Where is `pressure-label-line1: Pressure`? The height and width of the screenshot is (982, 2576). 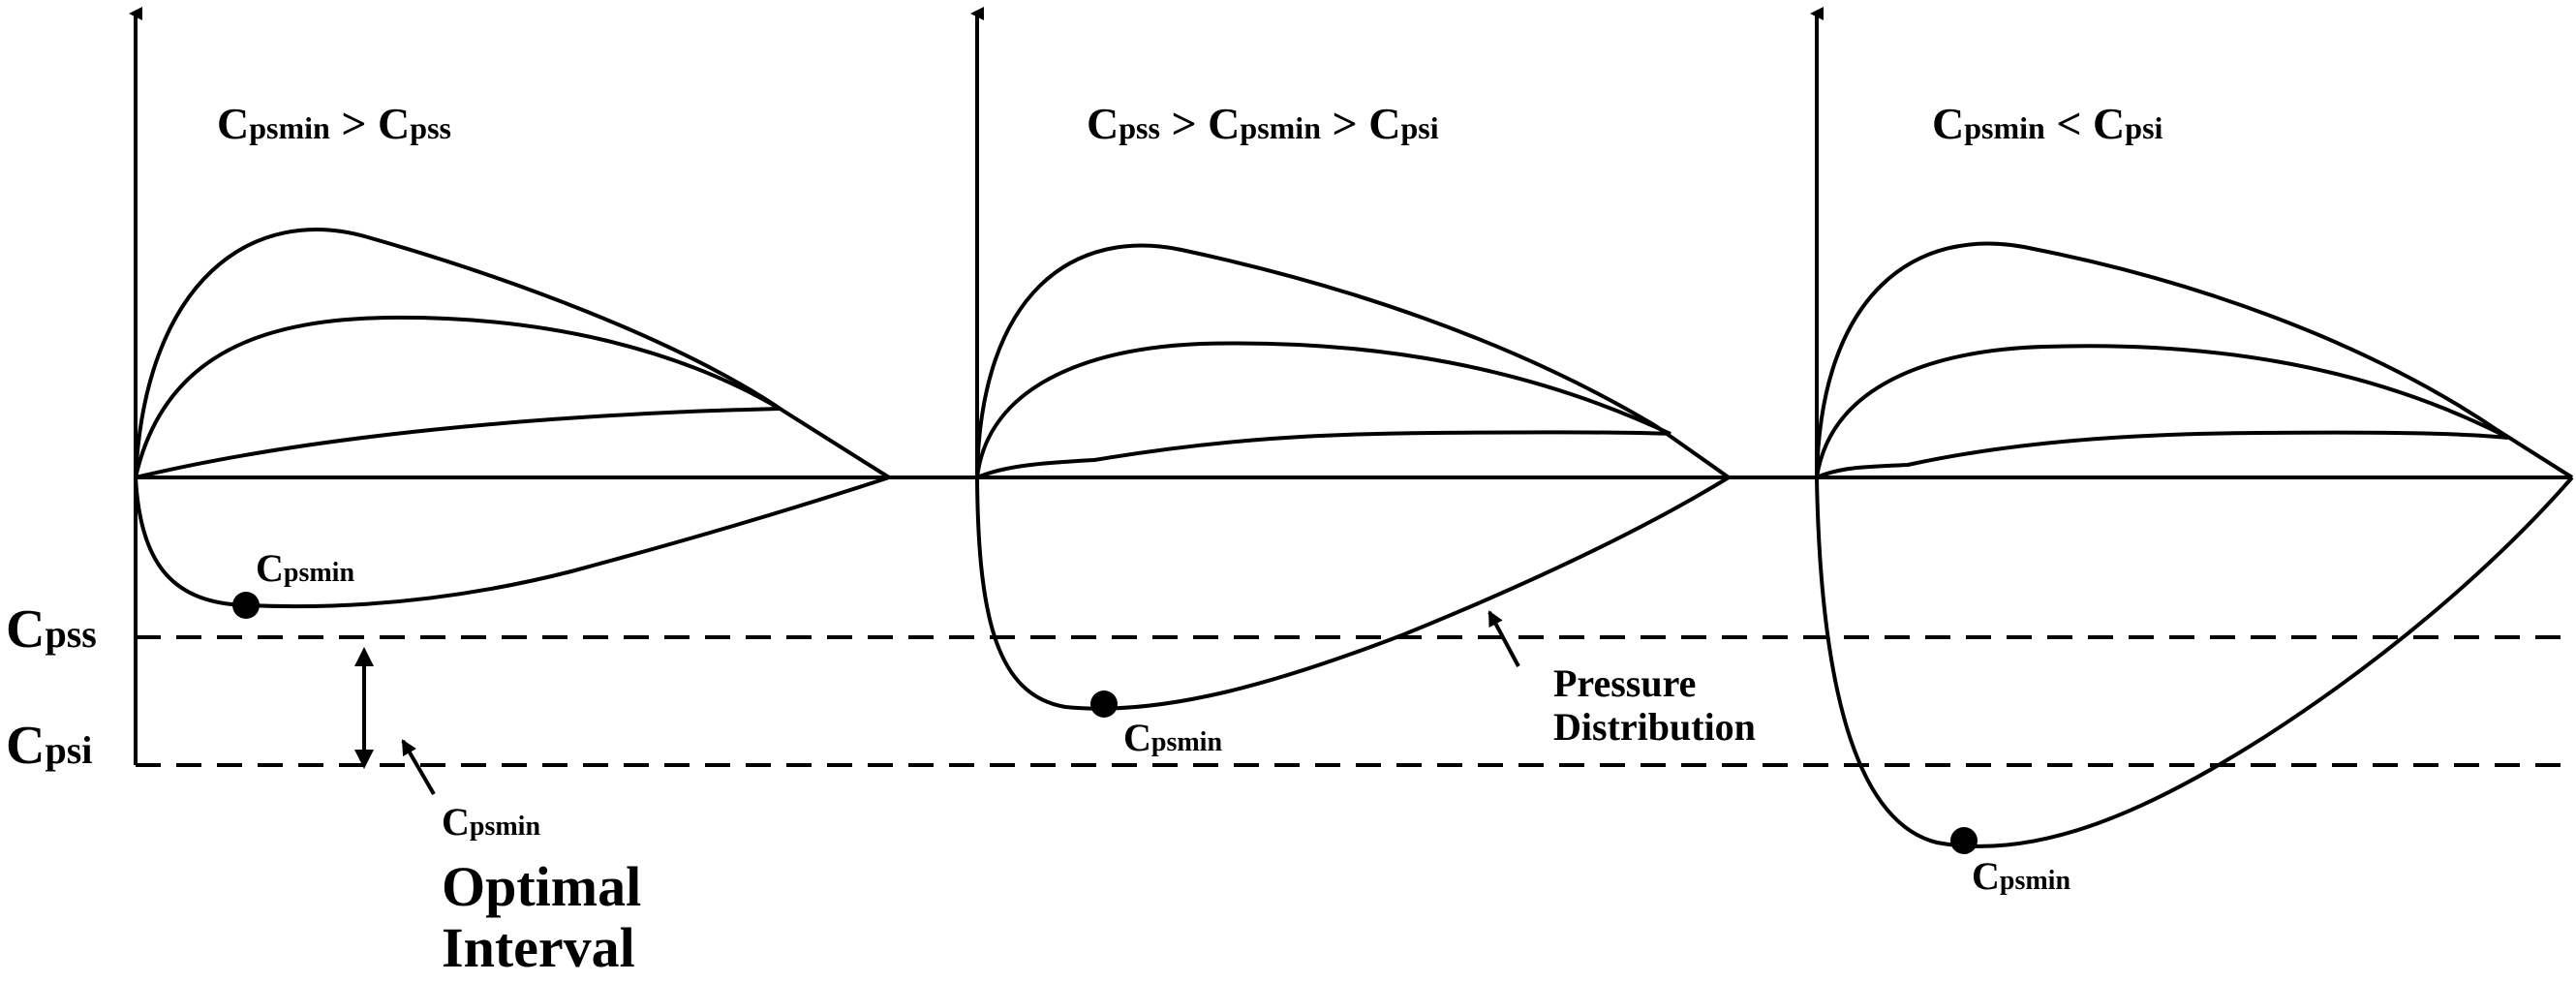
pressure-label-line1: Pressure is located at coordinates (1624, 683).